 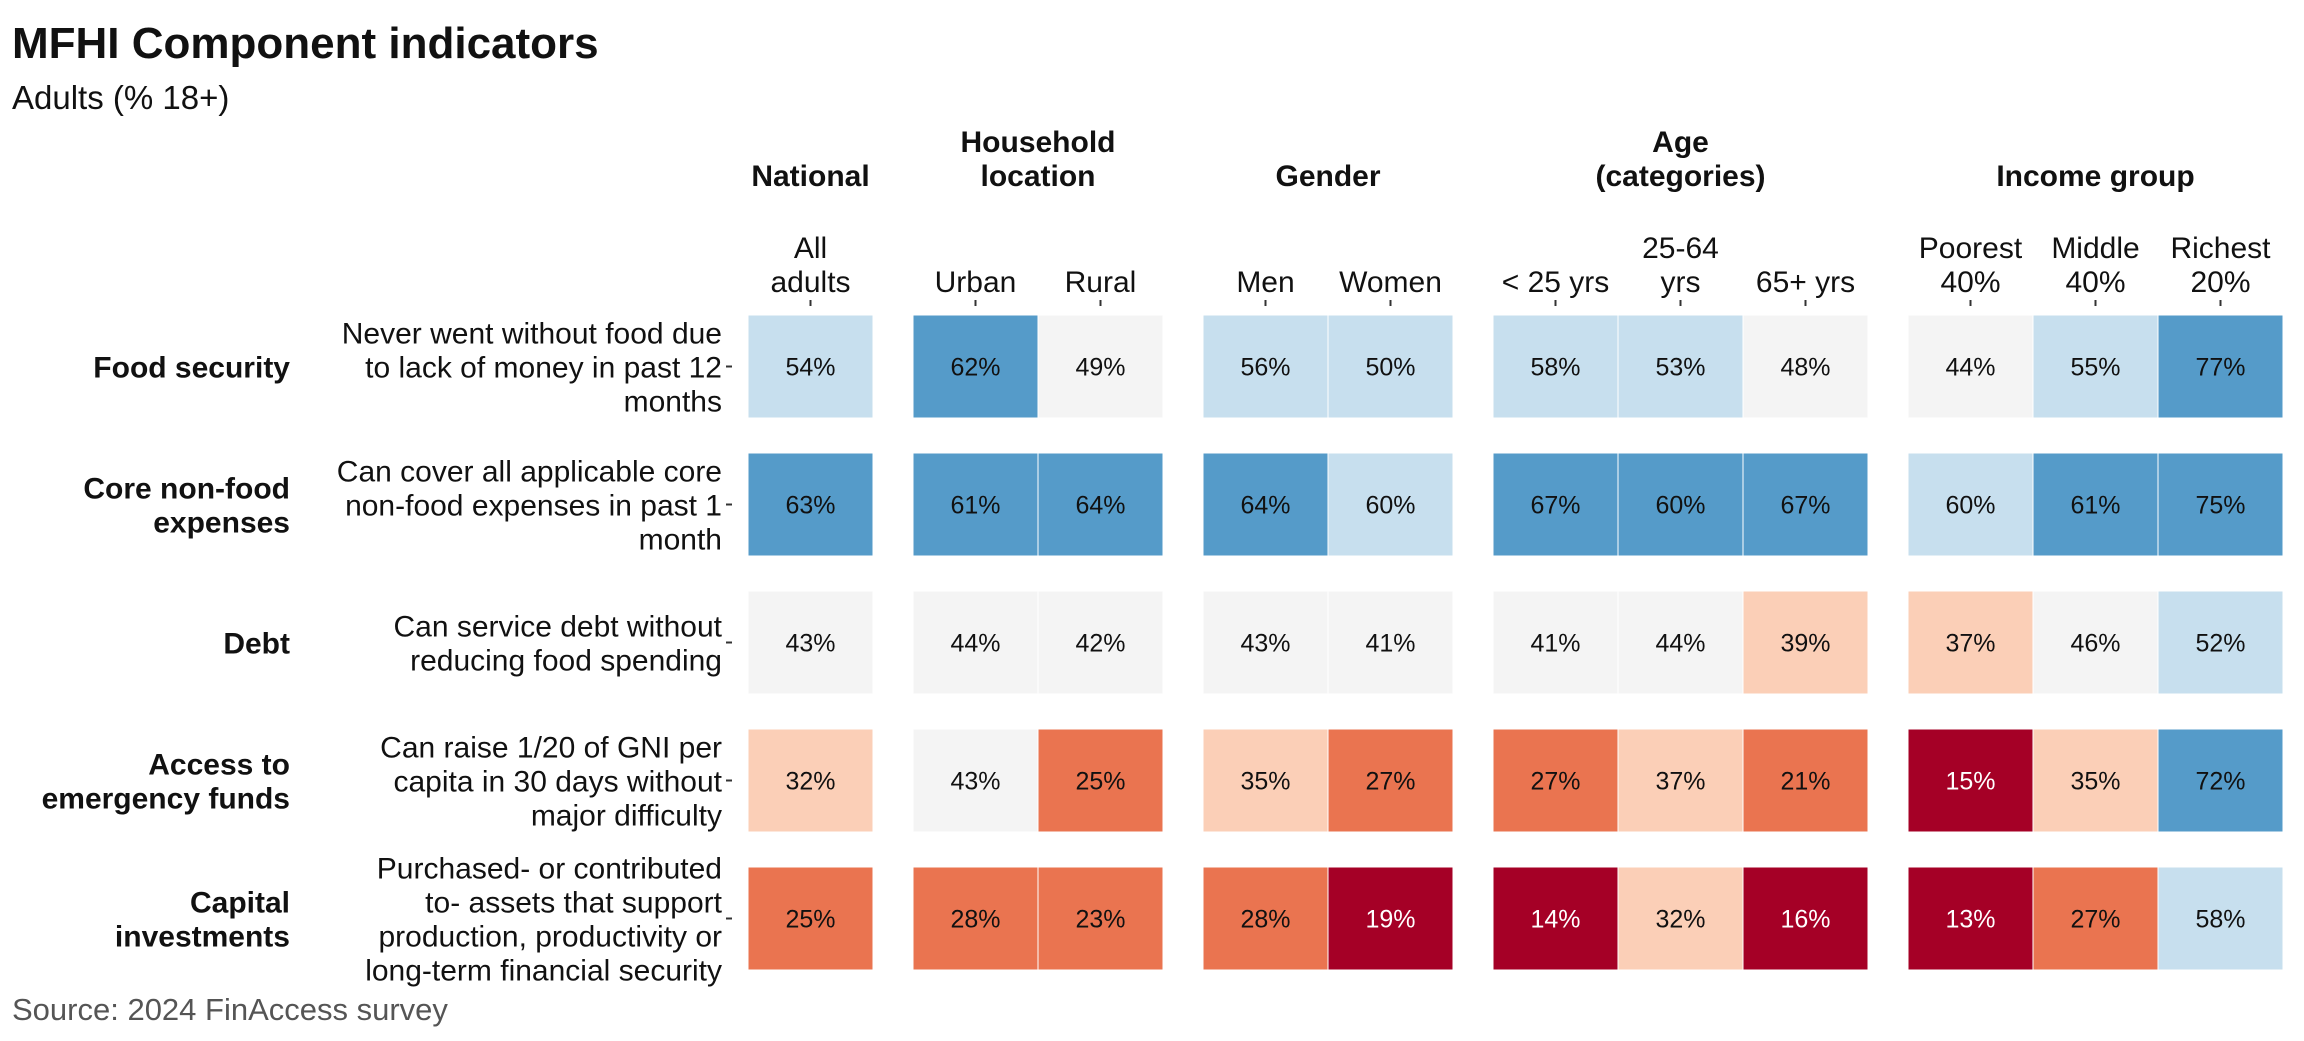 I want to click on column-header: 65+ yrs, so click(x=1805, y=282).